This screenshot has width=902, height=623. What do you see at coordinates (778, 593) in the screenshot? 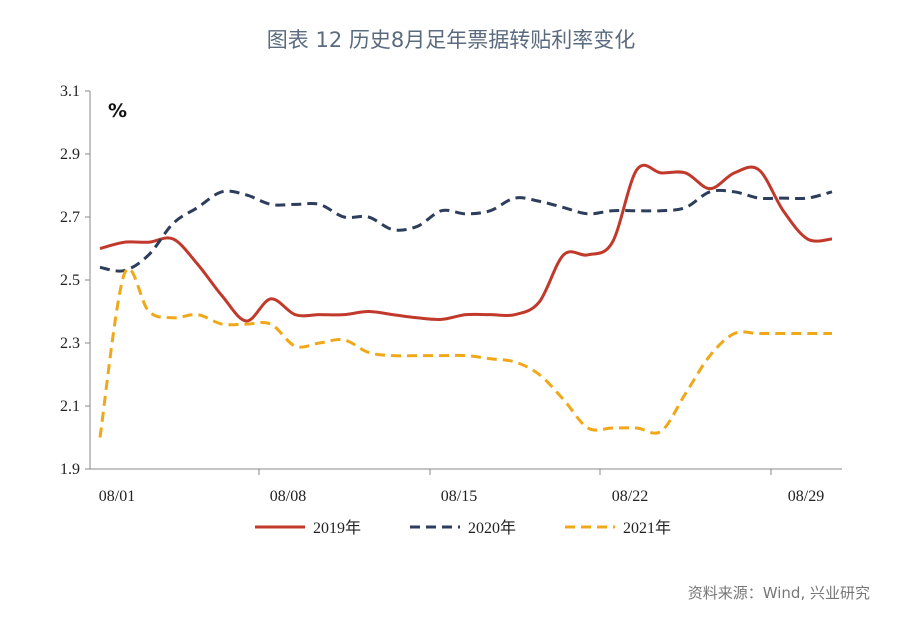
I see `source-note: 资料来源：Wind, 兴业研究` at bounding box center [778, 593].